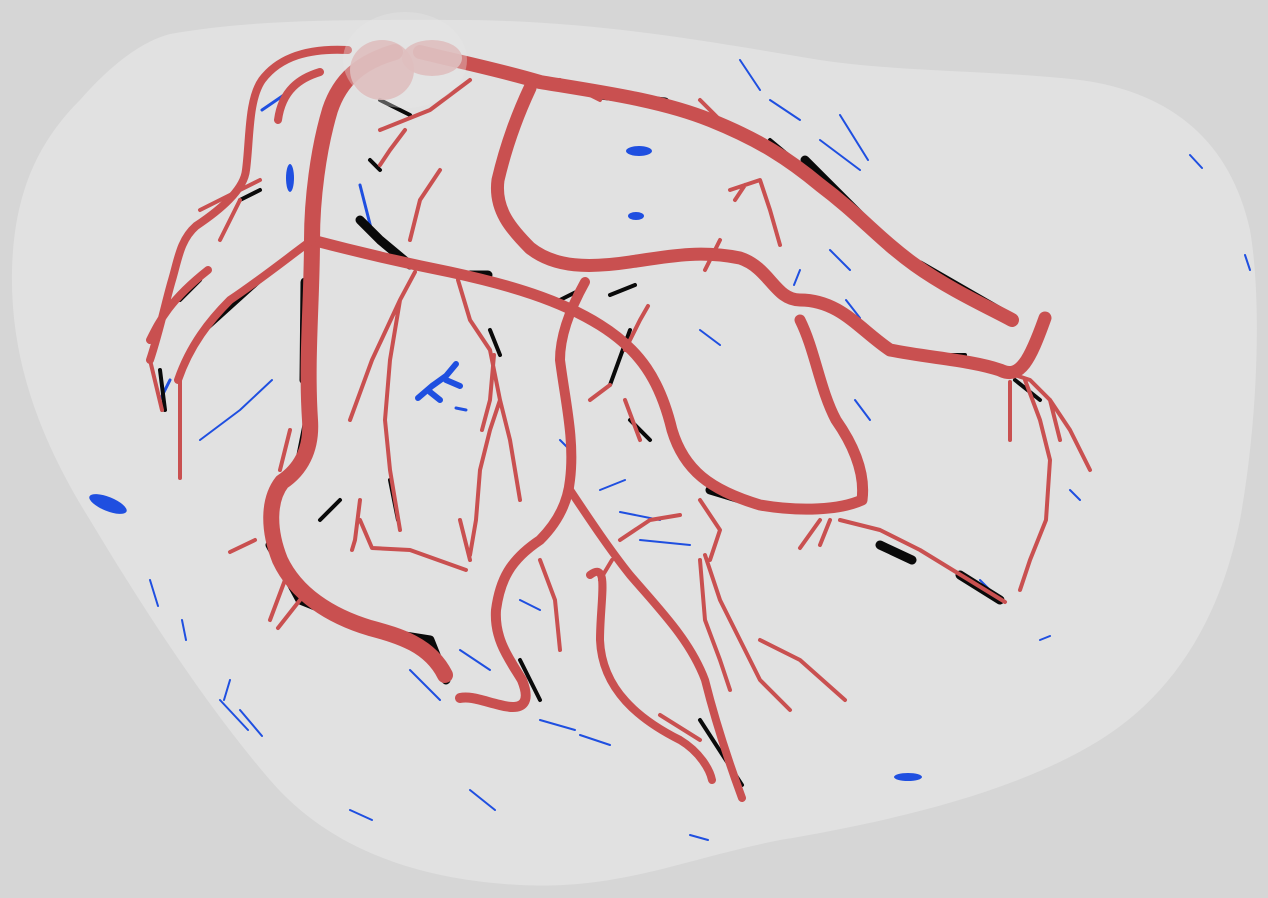 Image resolution: width=1268 pixels, height=898 pixels. Describe the element at coordinates (522, 494) in the screenshot. I see `artery-mid-branch` at that location.